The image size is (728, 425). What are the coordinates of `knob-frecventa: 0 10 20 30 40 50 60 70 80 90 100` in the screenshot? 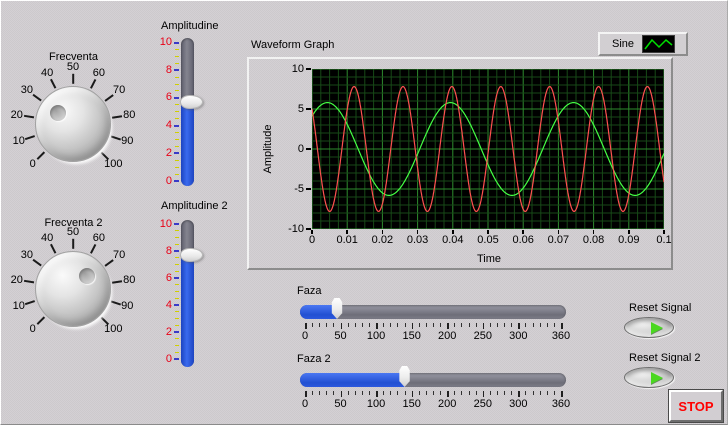 It's located at (73, 124).